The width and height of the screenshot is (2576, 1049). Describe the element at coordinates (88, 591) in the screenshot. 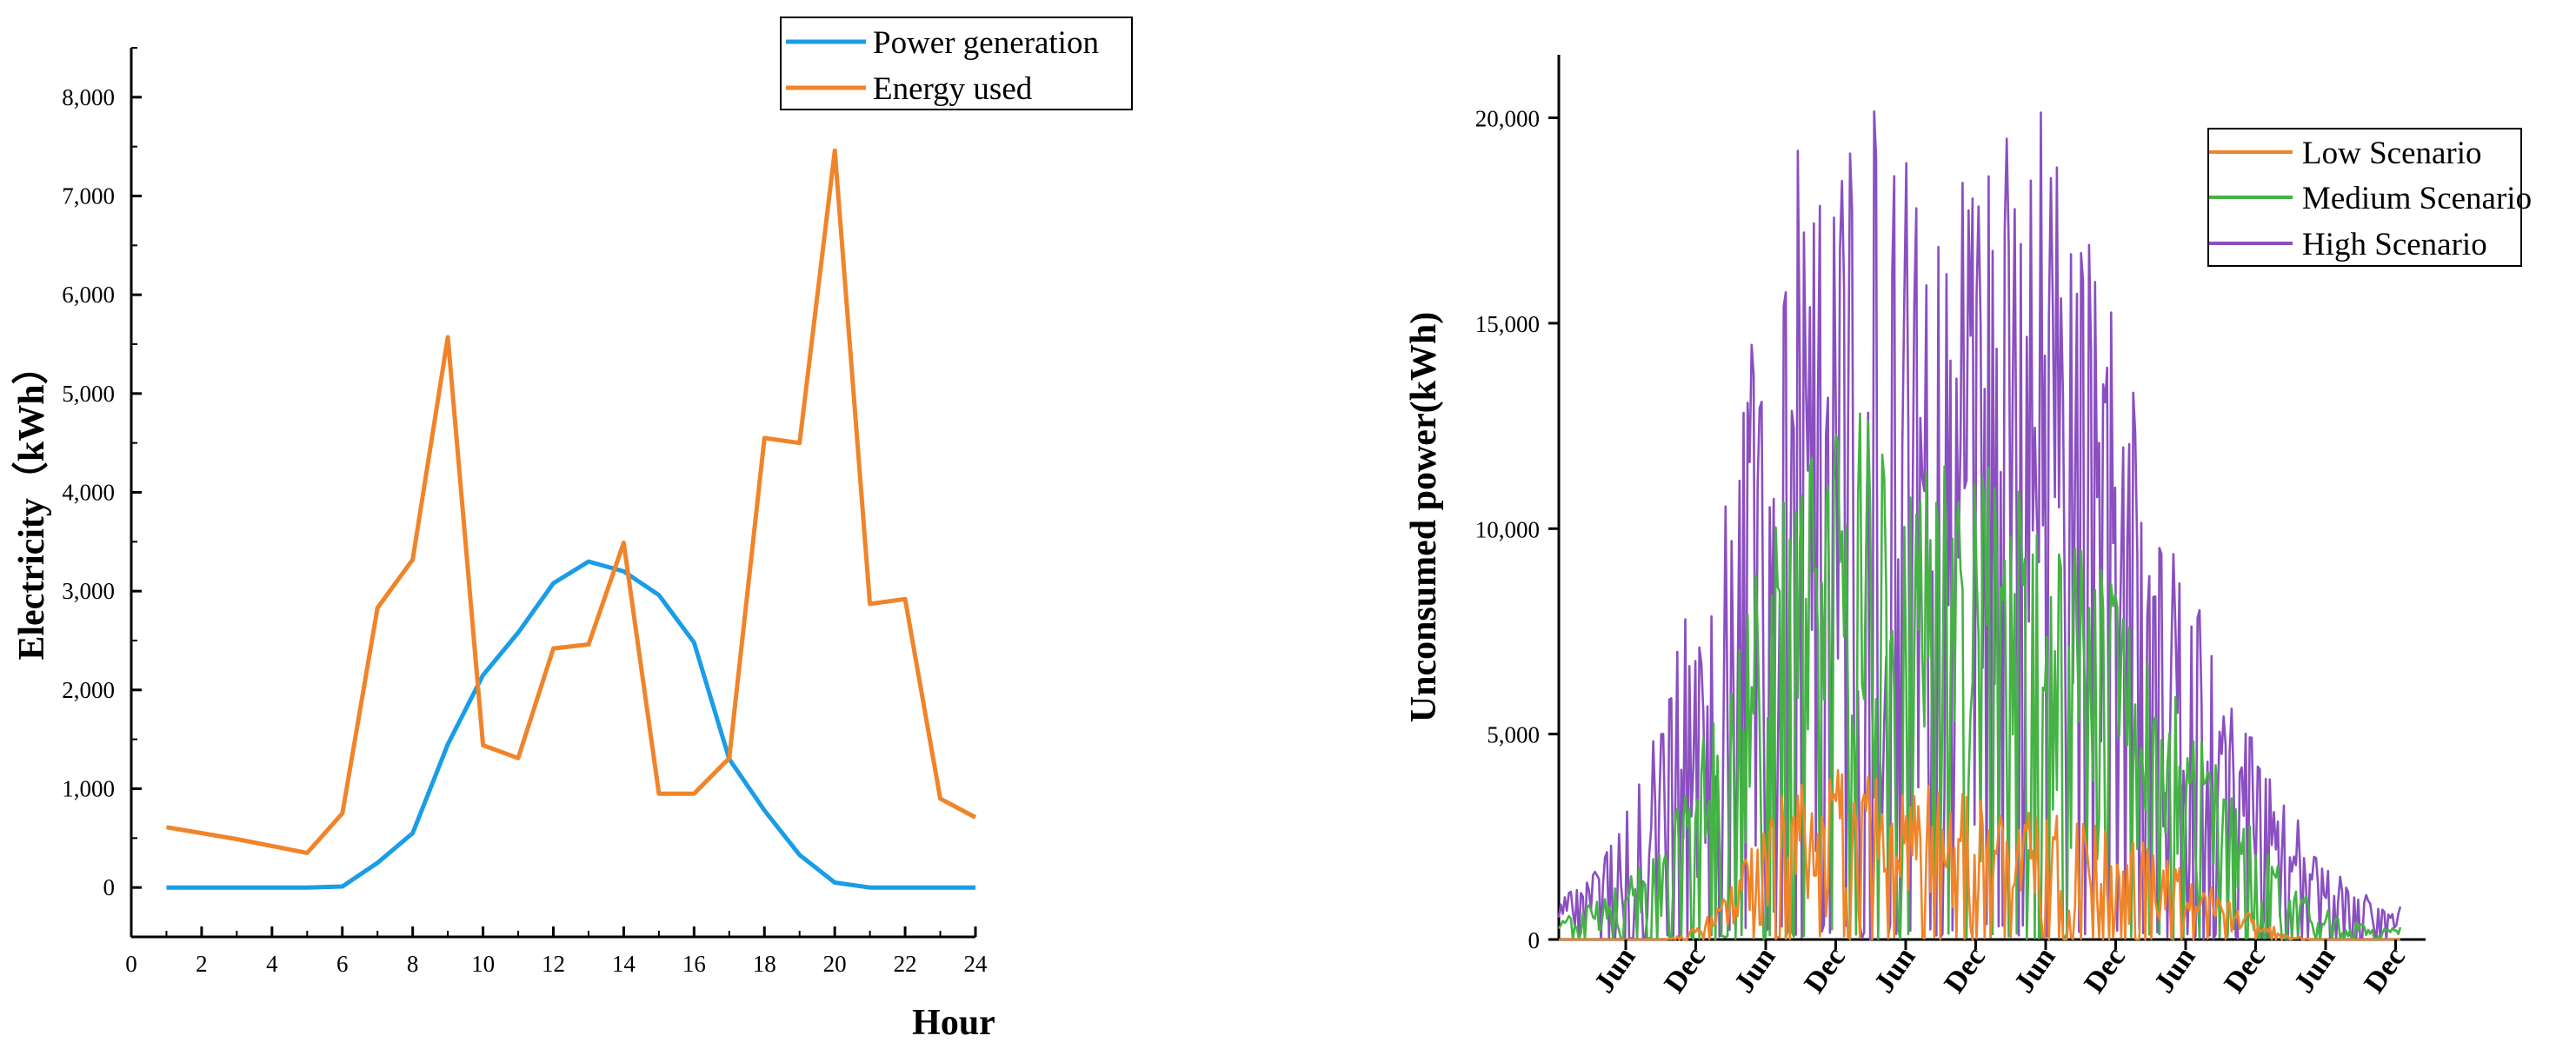

I see `y-tick-label: 3,000` at that location.